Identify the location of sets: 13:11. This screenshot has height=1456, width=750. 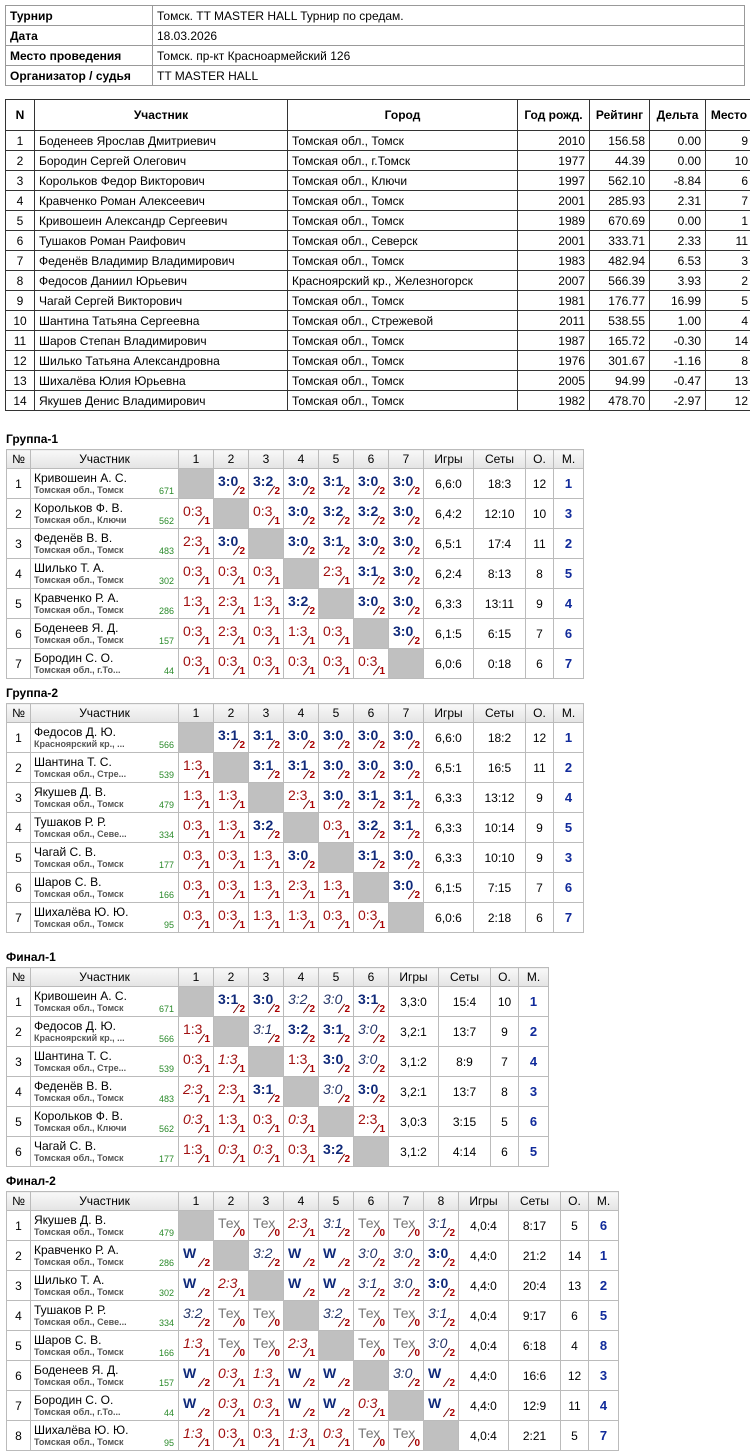
(499, 603).